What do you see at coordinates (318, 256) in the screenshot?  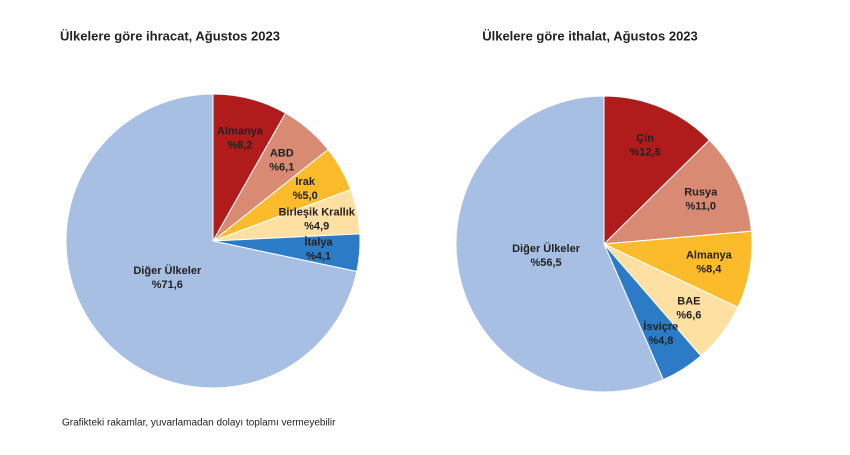 I see `value-label: %4,1` at bounding box center [318, 256].